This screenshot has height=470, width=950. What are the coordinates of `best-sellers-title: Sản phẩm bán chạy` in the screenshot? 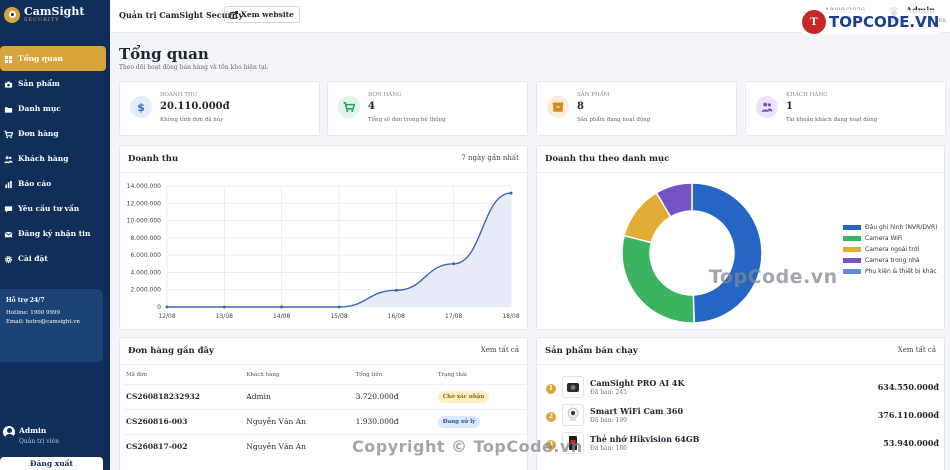 It's located at (591, 351).